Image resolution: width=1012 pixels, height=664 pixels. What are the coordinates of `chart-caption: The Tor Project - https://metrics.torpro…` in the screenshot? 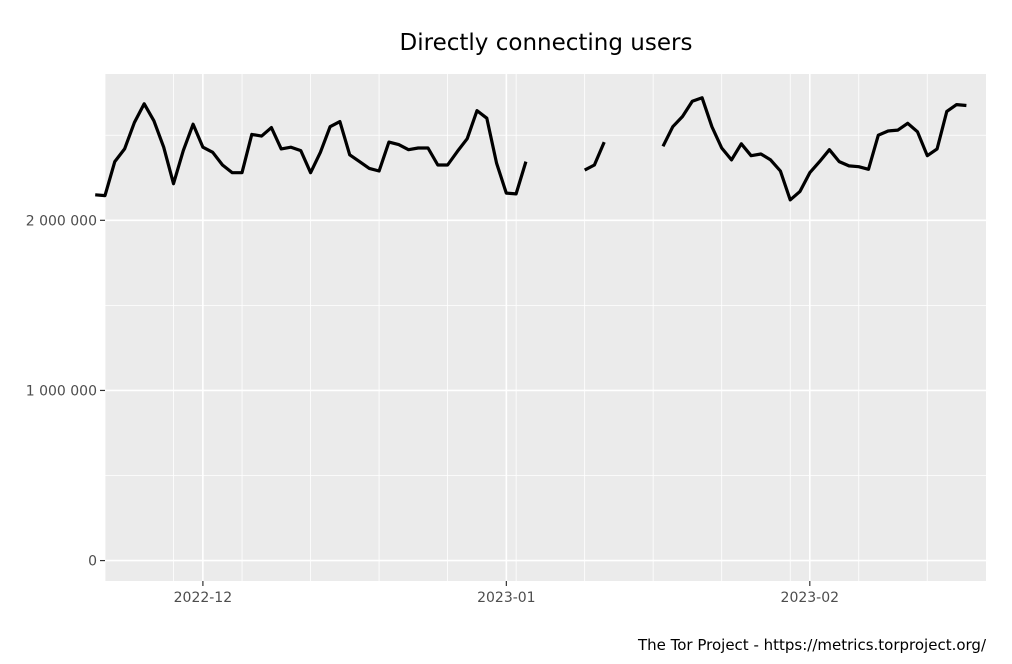 It's located at (812, 645).